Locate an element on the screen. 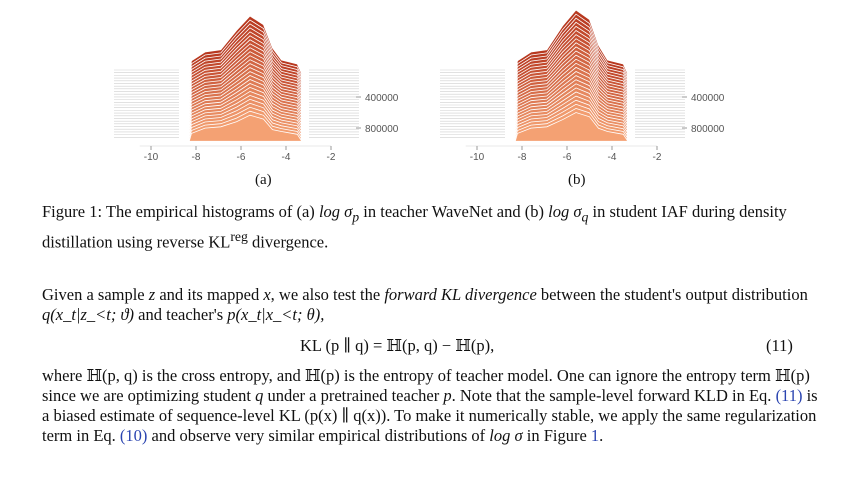 The image size is (858, 478). text: in Figure is located at coordinates (556, 435).